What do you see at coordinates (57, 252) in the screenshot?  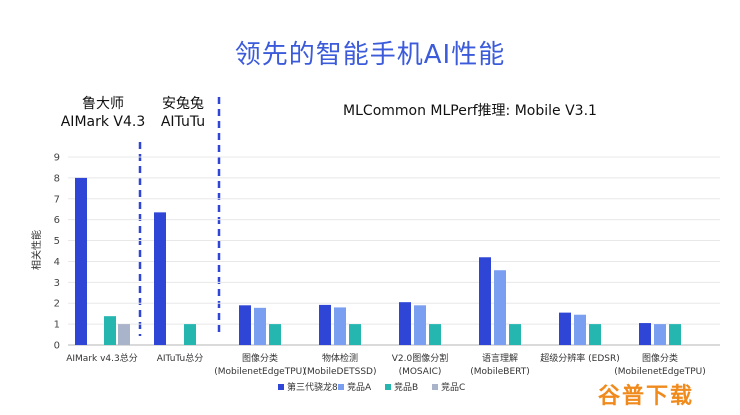 I see `y-tick-labels: 0 1 2 3 4 5 6 7 8 9` at bounding box center [57, 252].